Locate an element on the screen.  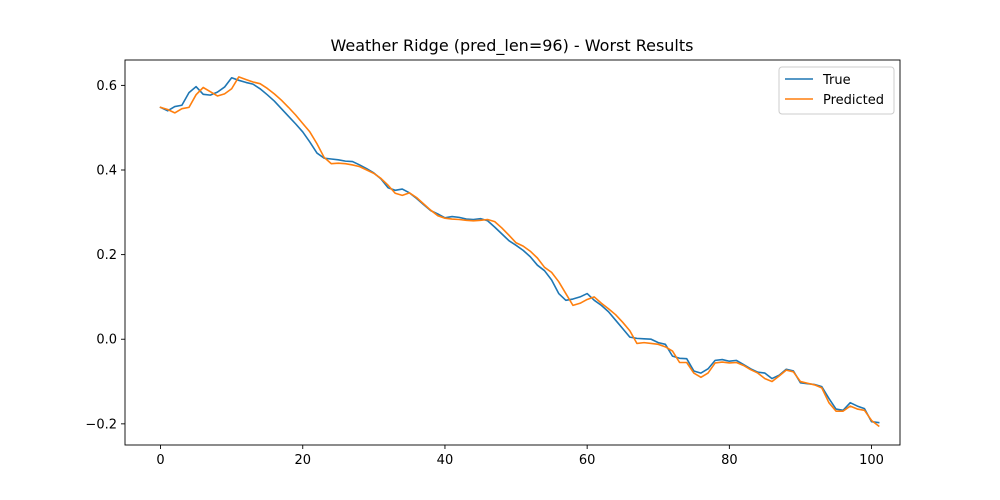
y-tick-label: 0.6 is located at coordinates (106, 86).